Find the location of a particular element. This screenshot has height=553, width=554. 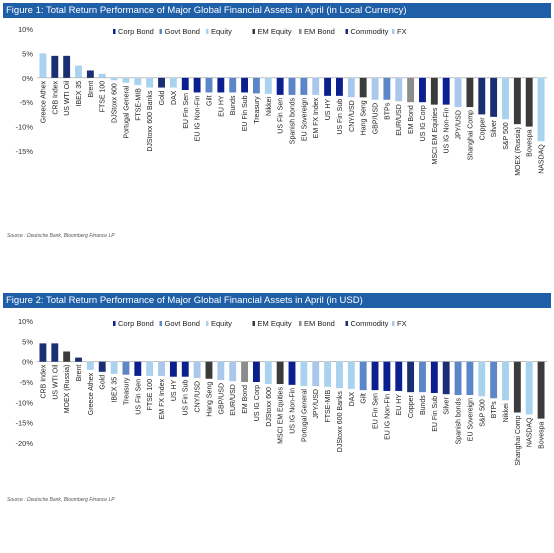

legend-swatch-fx is located at coordinates (393, 323).